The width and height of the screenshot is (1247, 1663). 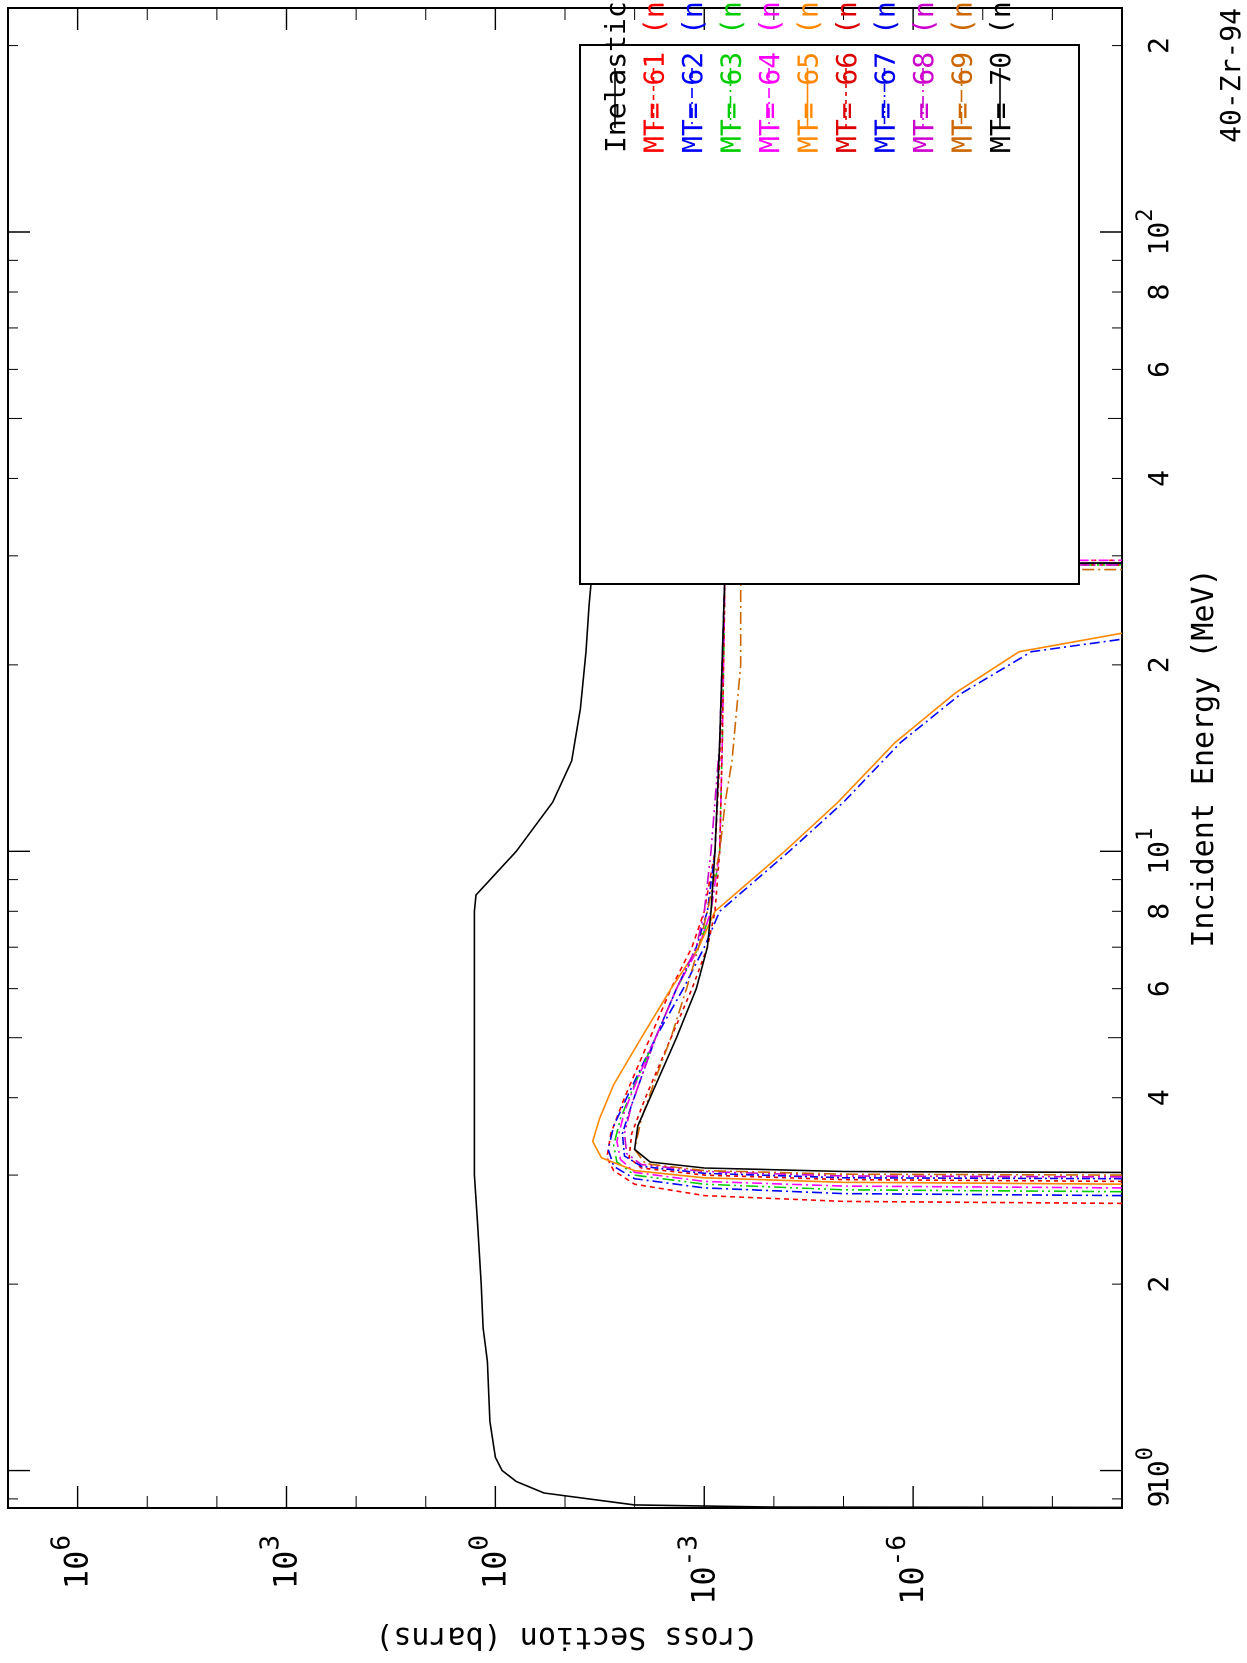 What do you see at coordinates (271, 1543) in the screenshot?
I see `y-tick-exponent: 3` at bounding box center [271, 1543].